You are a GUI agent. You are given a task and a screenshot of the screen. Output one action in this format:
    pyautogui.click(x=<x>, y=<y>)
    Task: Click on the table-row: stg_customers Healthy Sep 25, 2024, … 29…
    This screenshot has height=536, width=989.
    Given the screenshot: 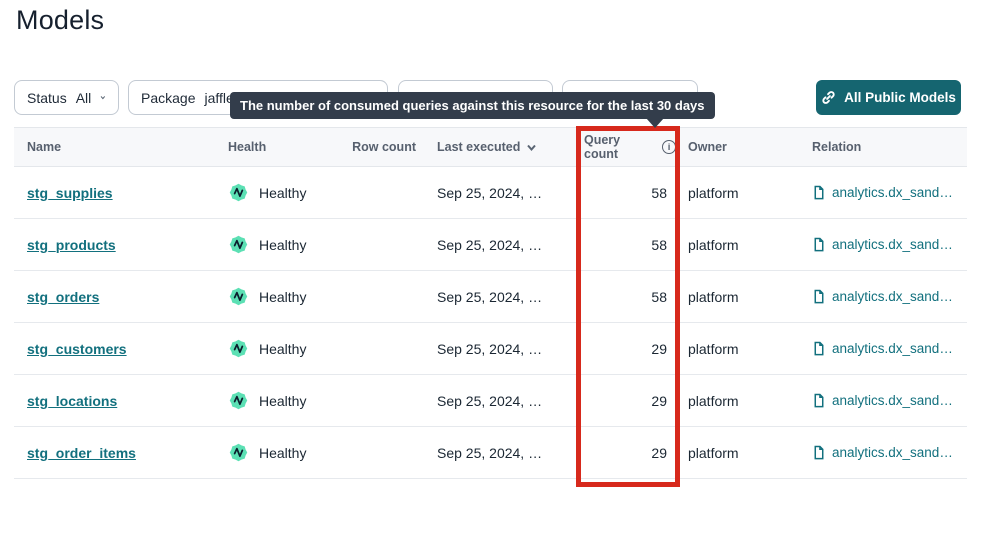 What is the action you would take?
    pyautogui.click(x=490, y=349)
    